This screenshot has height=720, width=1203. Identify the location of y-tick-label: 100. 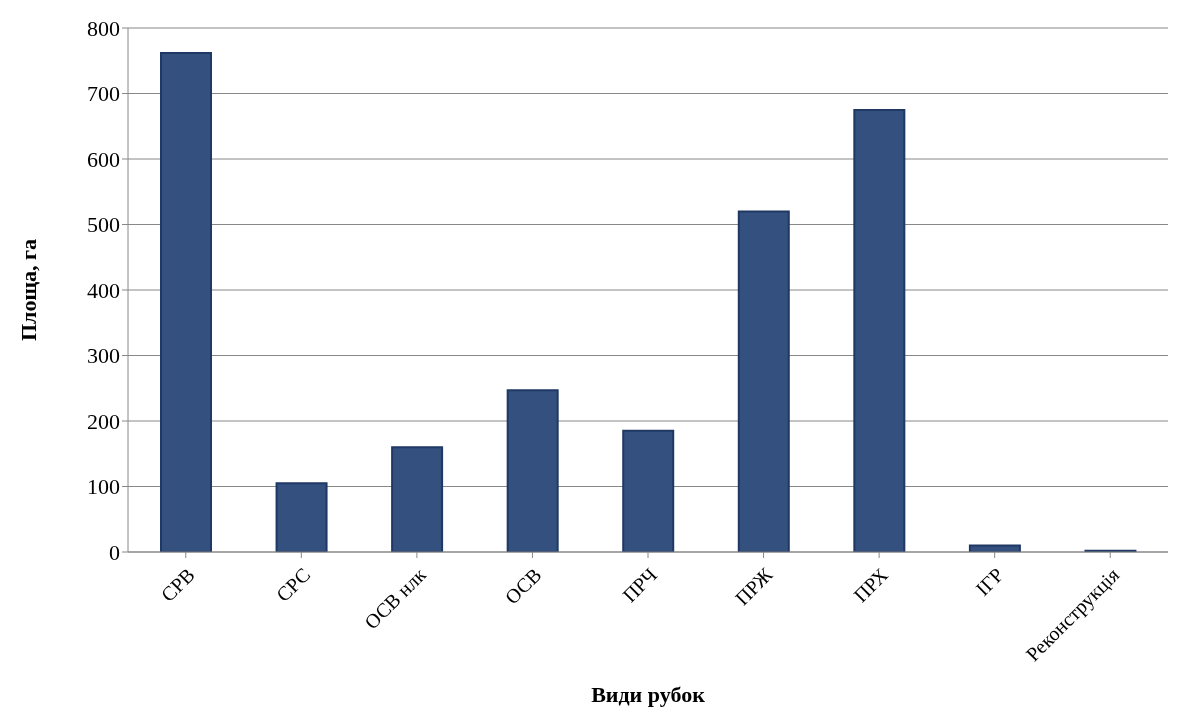
(103, 487).